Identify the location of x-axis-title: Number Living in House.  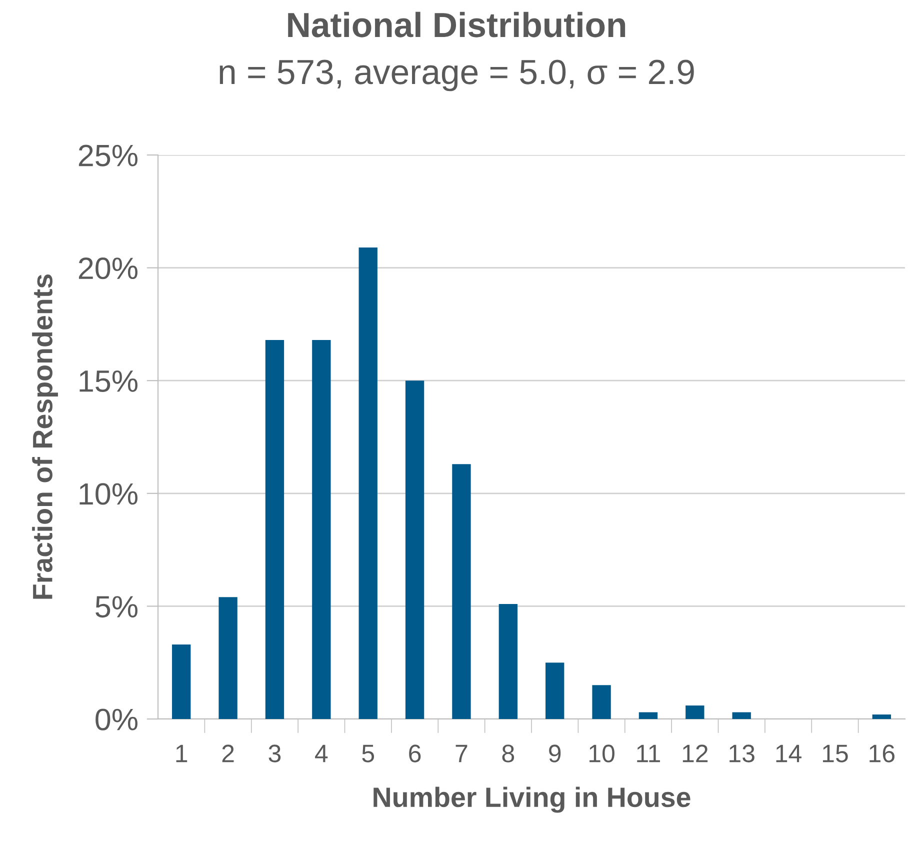
(532, 799).